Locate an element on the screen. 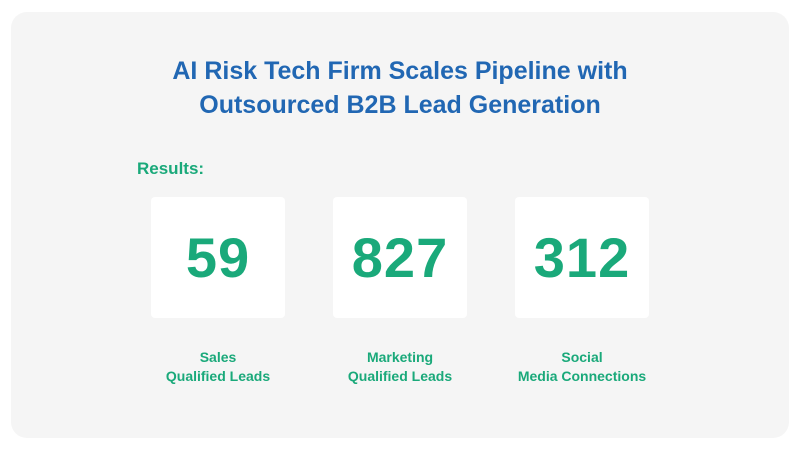 The height and width of the screenshot is (450, 800). stat-value: 827 is located at coordinates (400, 257).